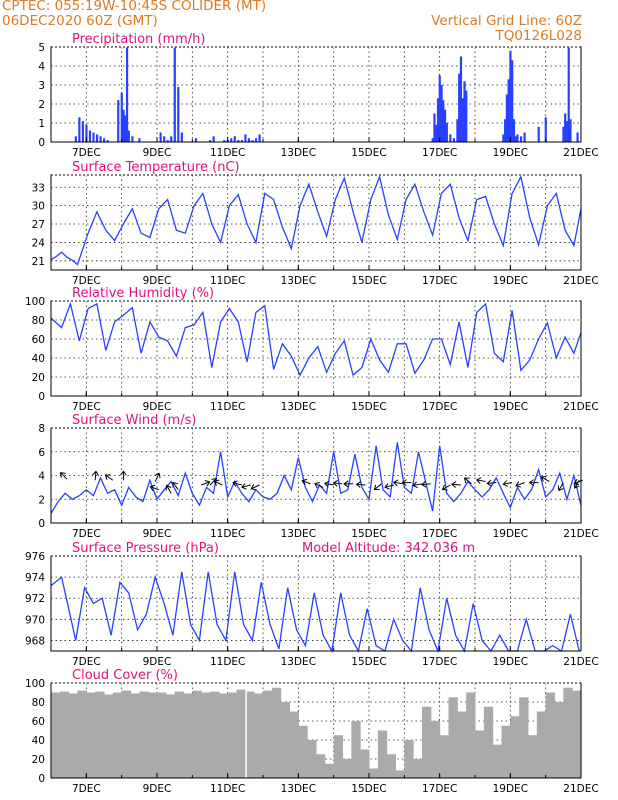  Describe the element at coordinates (143, 293) in the screenshot. I see `panel-title: Relative Humidity (%)` at that location.